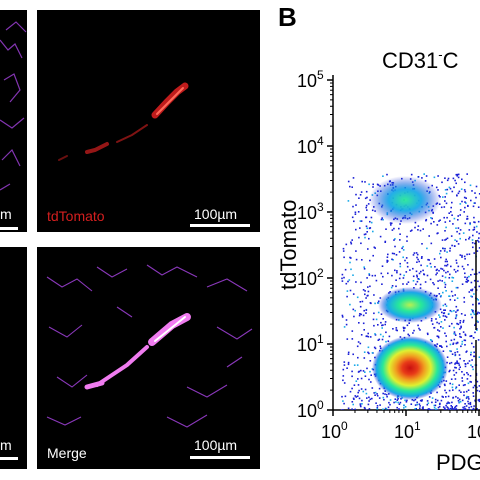 Image resolution: width=480 pixels, height=480 pixels. I want to click on micrograph-bottom-left: m, so click(13, 358).